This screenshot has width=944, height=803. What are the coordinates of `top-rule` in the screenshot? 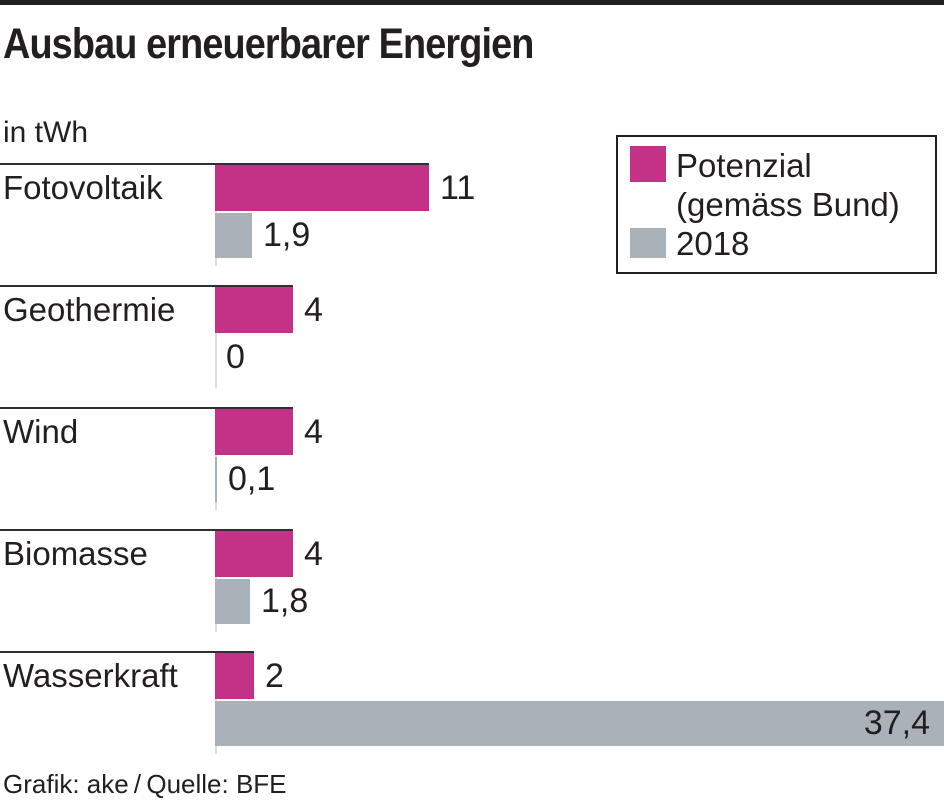 It's located at (472, 2).